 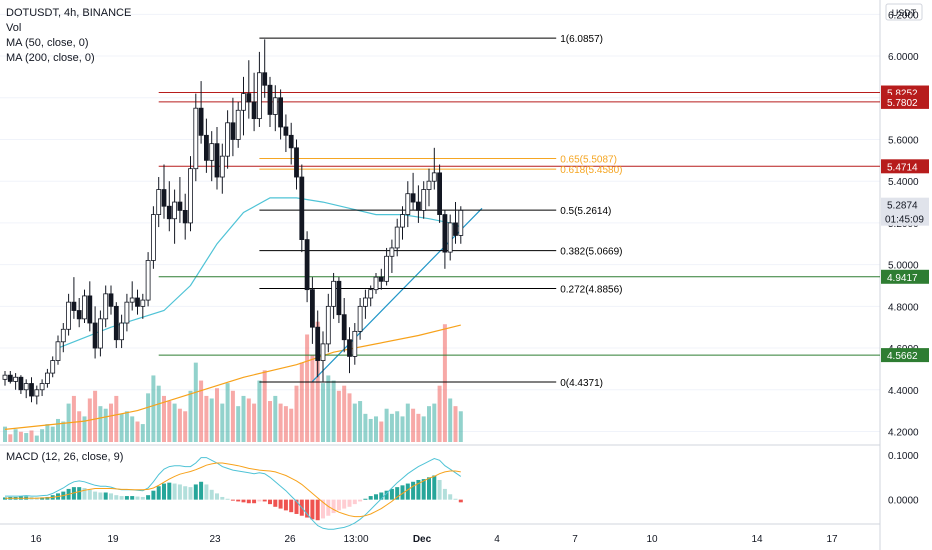 I want to click on time-tick-label: 17, so click(x=832, y=539).